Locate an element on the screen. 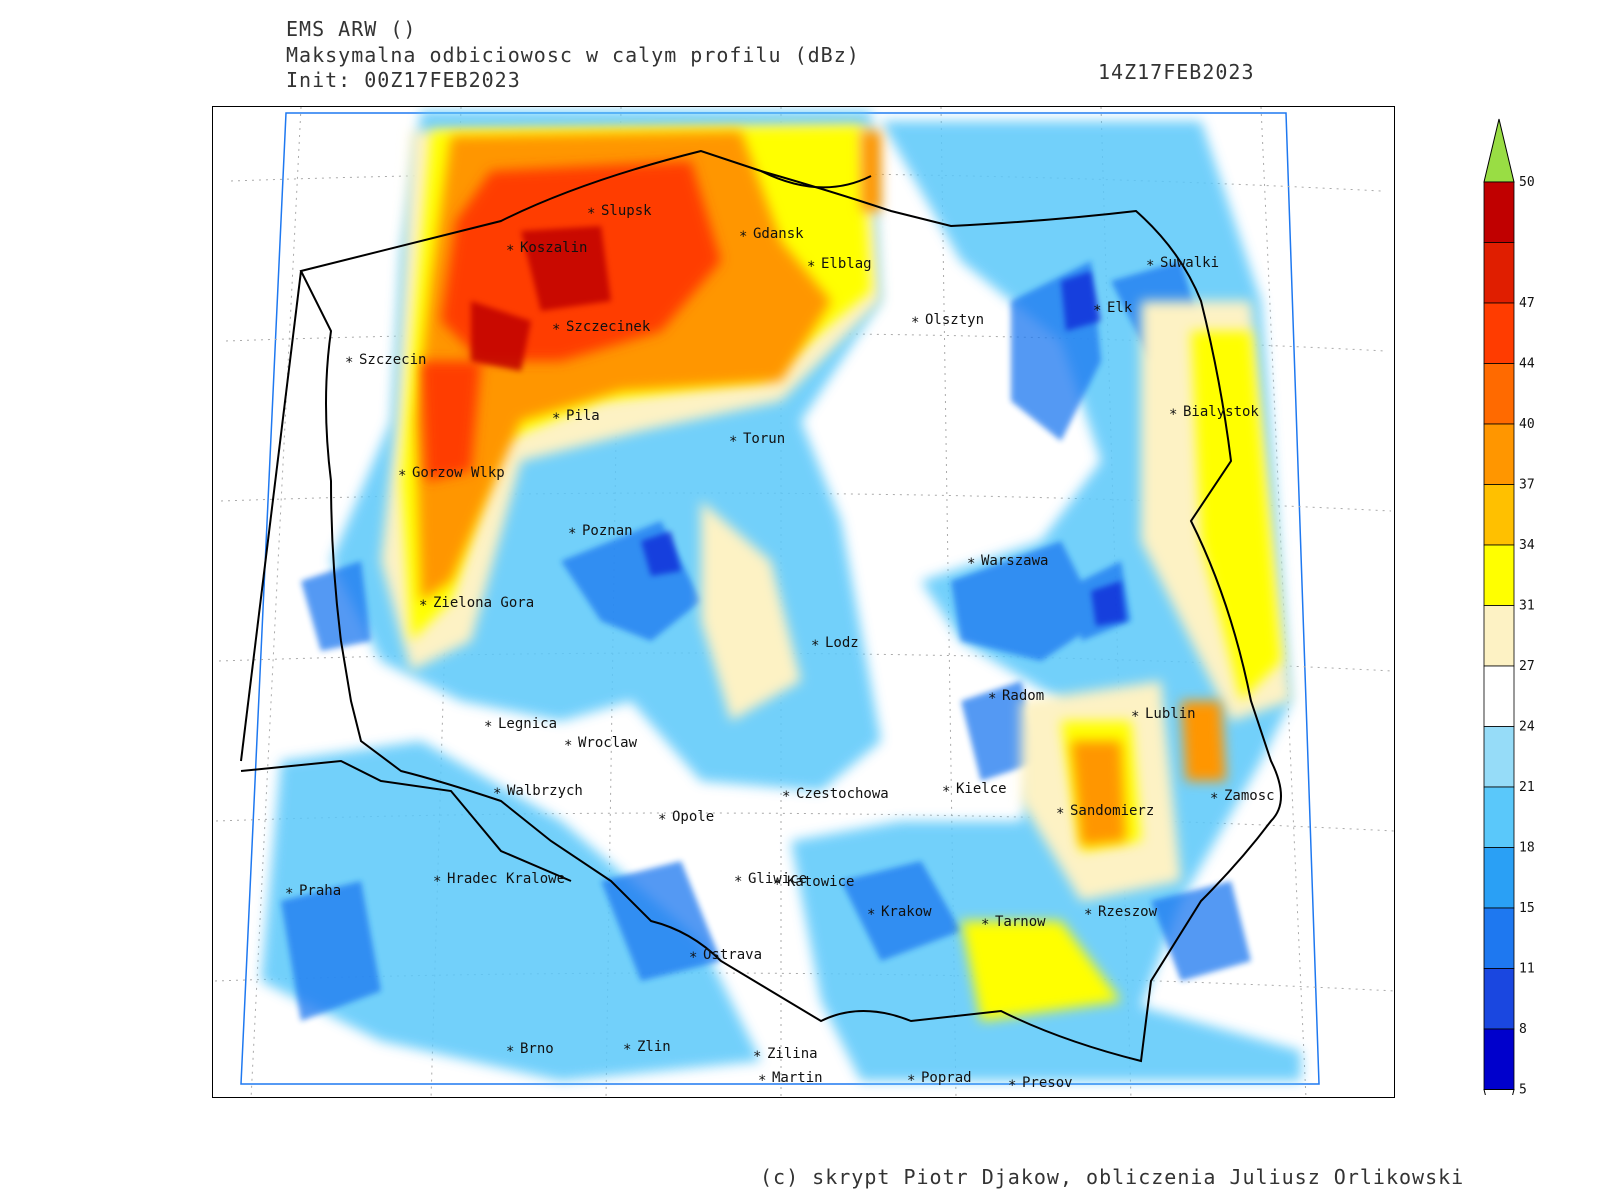 Image resolution: width=1600 pixels, height=1200 pixels. colorbar-tick-label: 27 is located at coordinates (1527, 666).